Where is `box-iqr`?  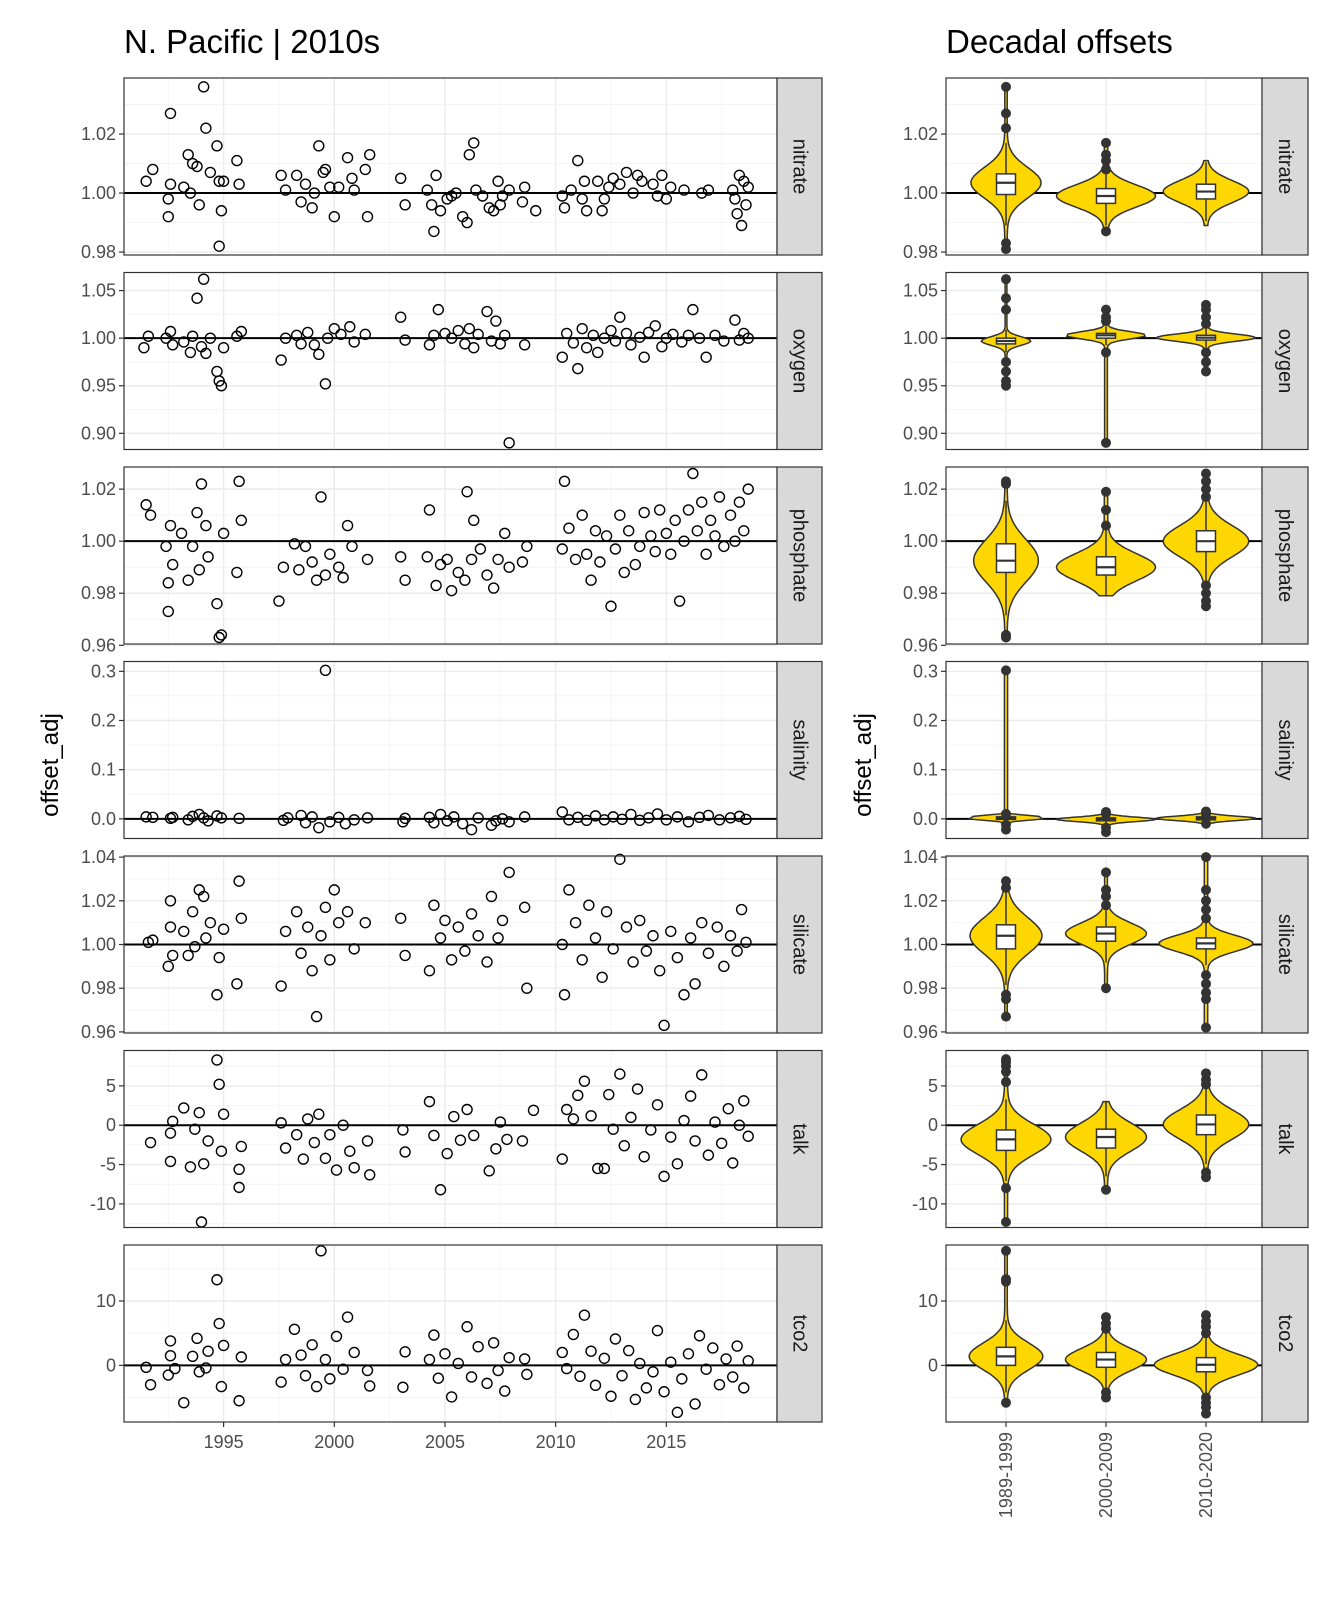
box-iqr is located at coordinates (1006, 558).